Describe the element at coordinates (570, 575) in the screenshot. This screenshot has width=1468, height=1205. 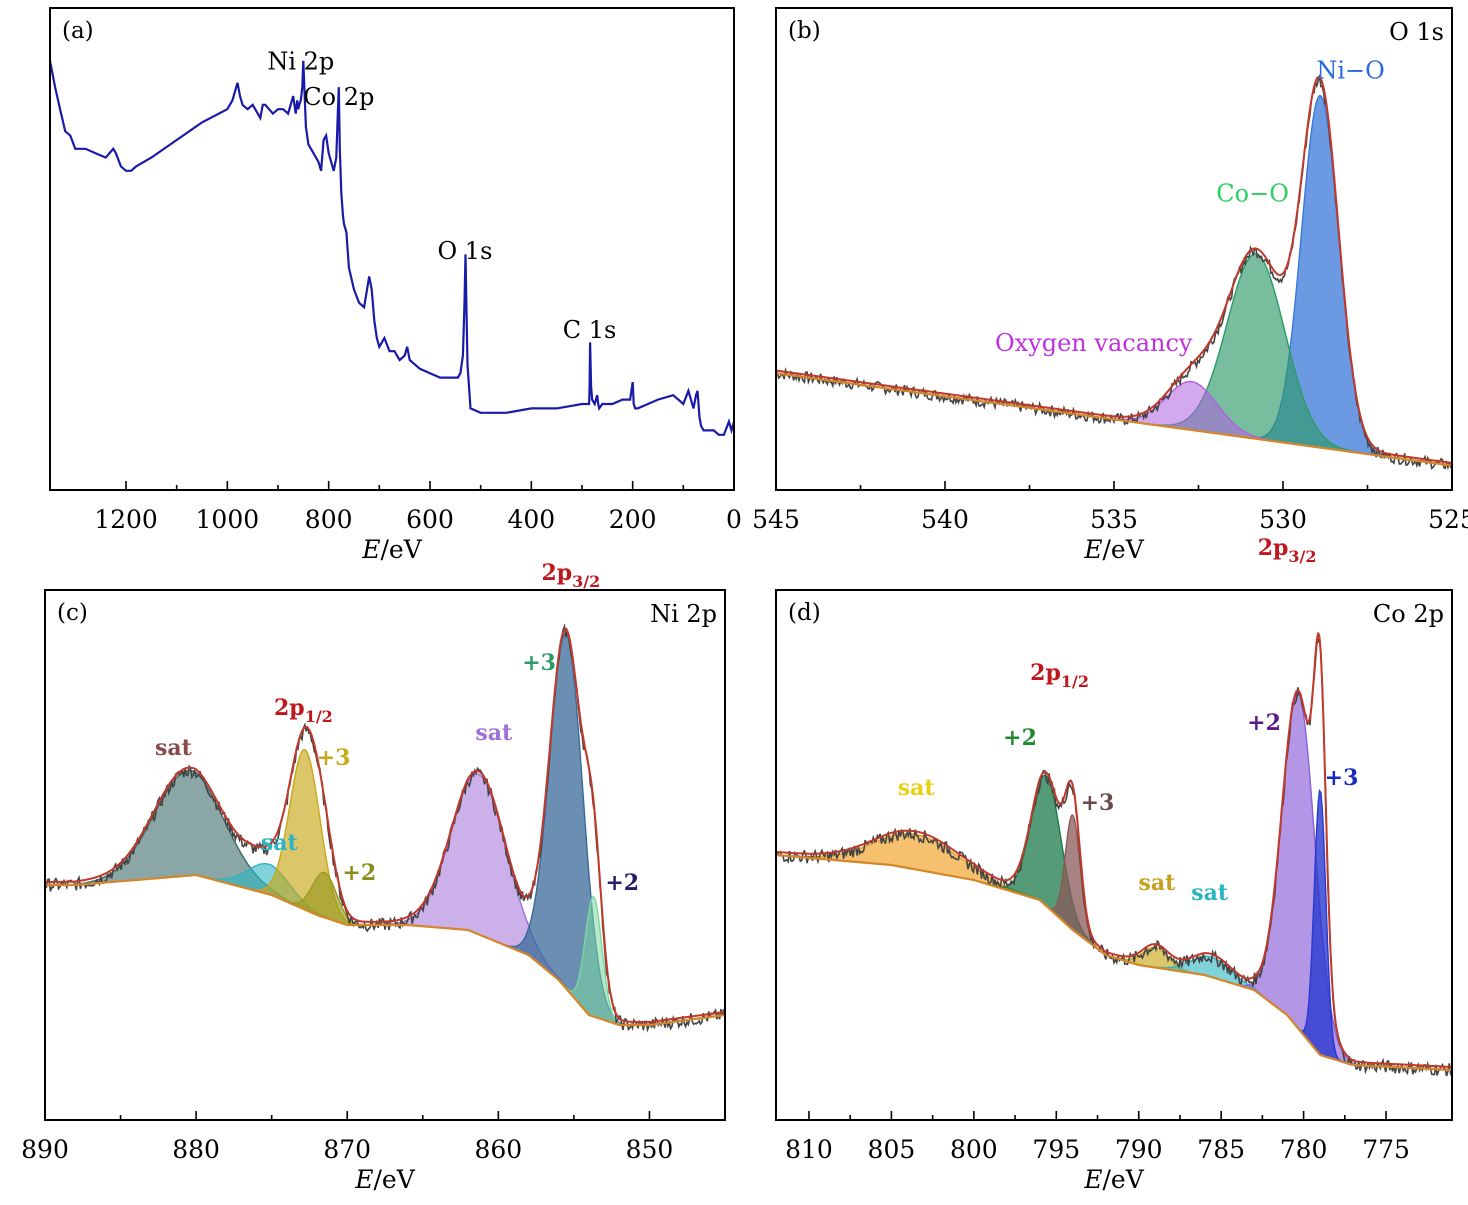
I see `orbital-label-c-1: 2p3/2` at that location.